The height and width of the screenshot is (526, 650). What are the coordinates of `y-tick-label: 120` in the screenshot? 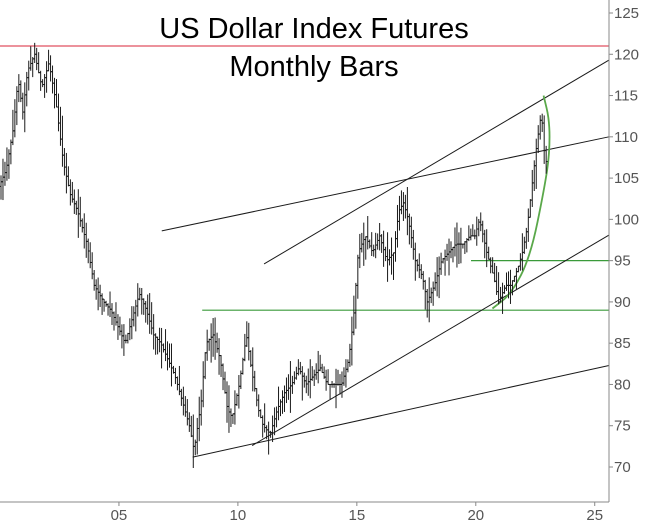 It's located at (626, 54).